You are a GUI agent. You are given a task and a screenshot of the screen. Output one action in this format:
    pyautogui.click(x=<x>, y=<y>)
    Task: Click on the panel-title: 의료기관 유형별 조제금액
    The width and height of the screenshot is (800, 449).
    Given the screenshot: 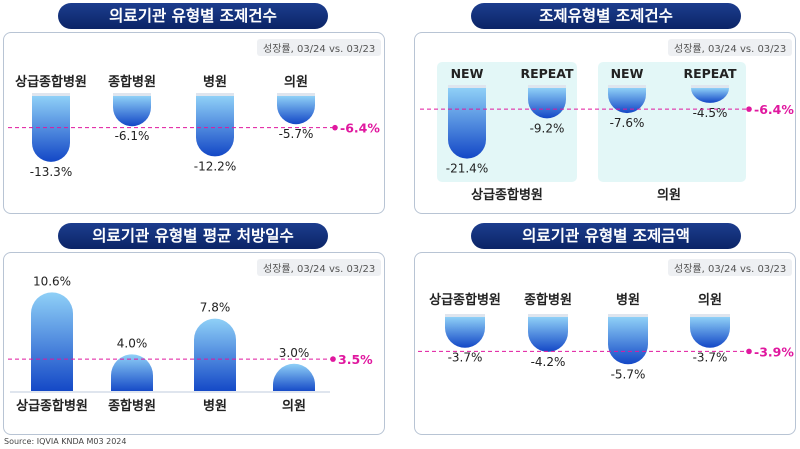 What is the action you would take?
    pyautogui.click(x=606, y=236)
    